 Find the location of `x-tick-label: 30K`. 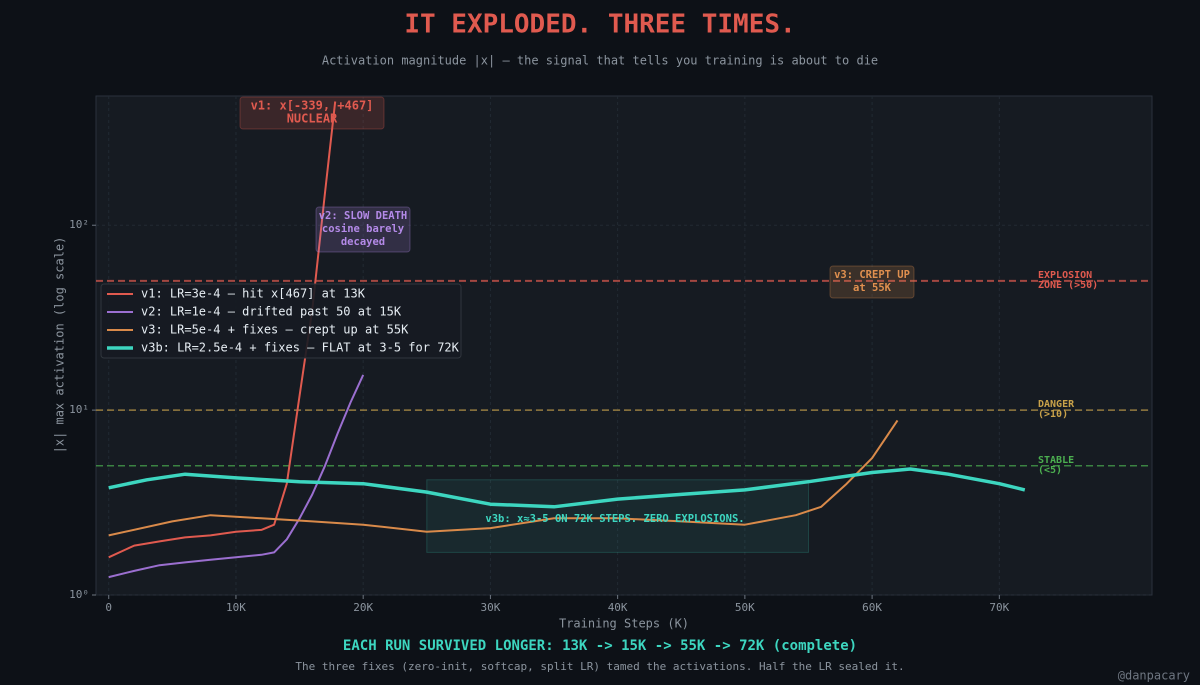

x-tick-label: 30K is located at coordinates (490, 607).